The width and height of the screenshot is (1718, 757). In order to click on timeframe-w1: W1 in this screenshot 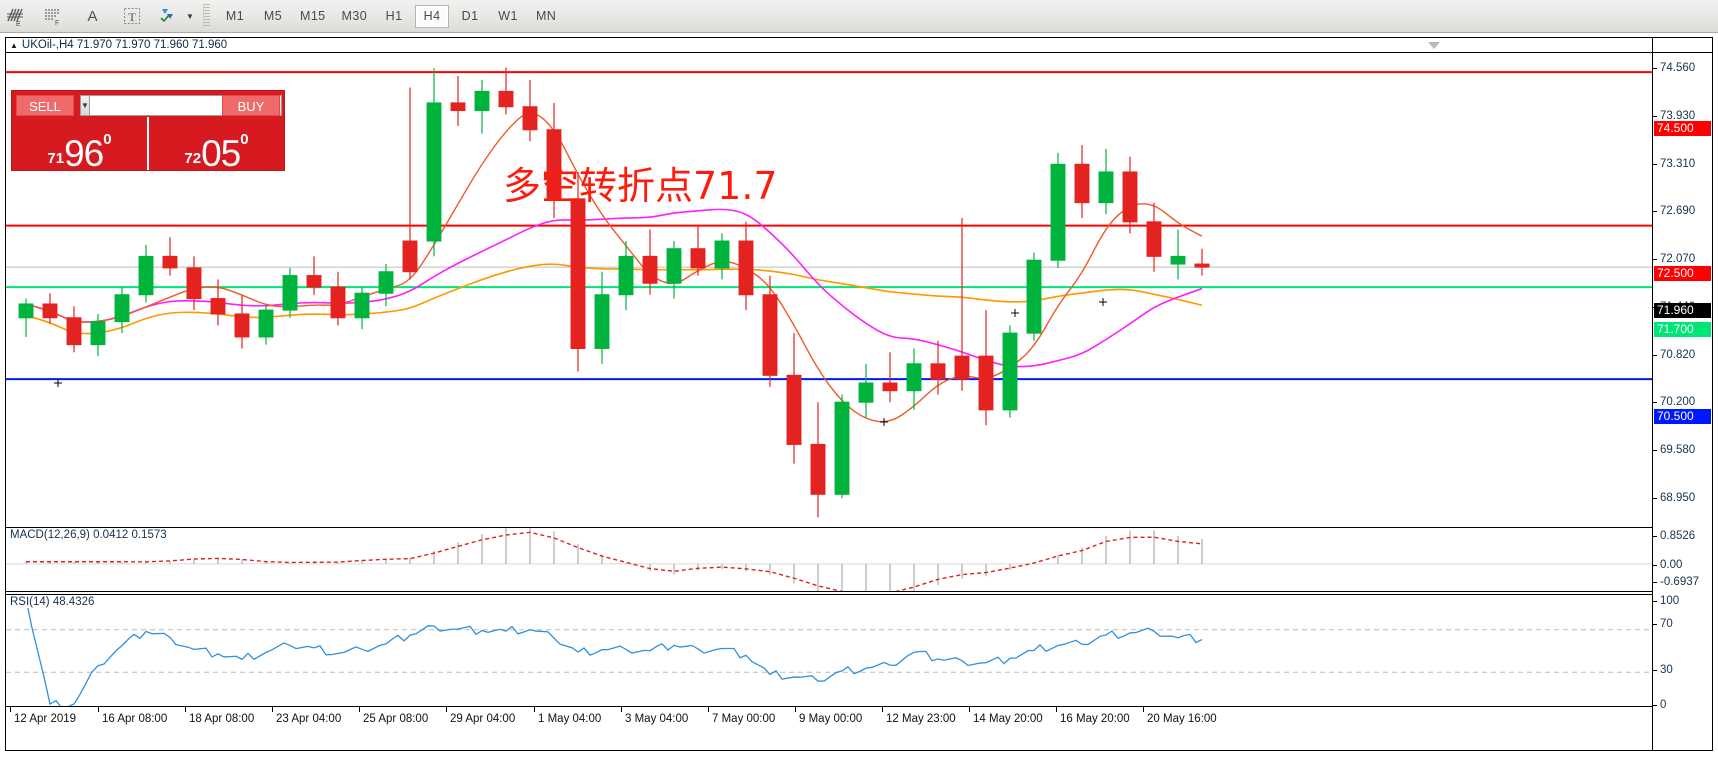, I will do `click(508, 16)`.